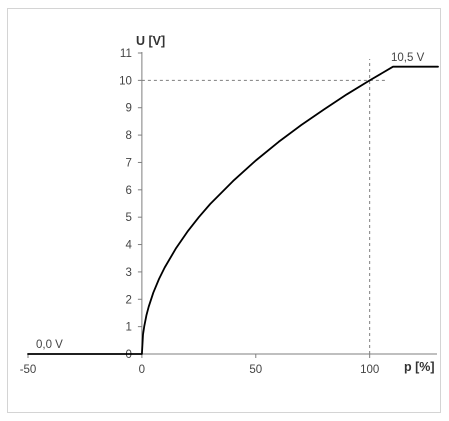 This screenshot has width=449, height=421. Describe the element at coordinates (128, 218) in the screenshot. I see `y-tick-label: 5` at that location.